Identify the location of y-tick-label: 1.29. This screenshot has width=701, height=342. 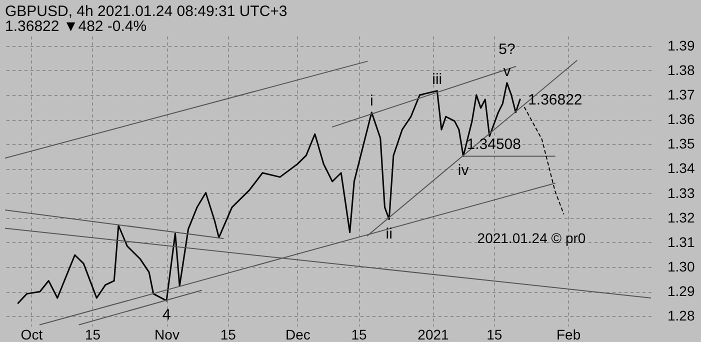
(681, 291).